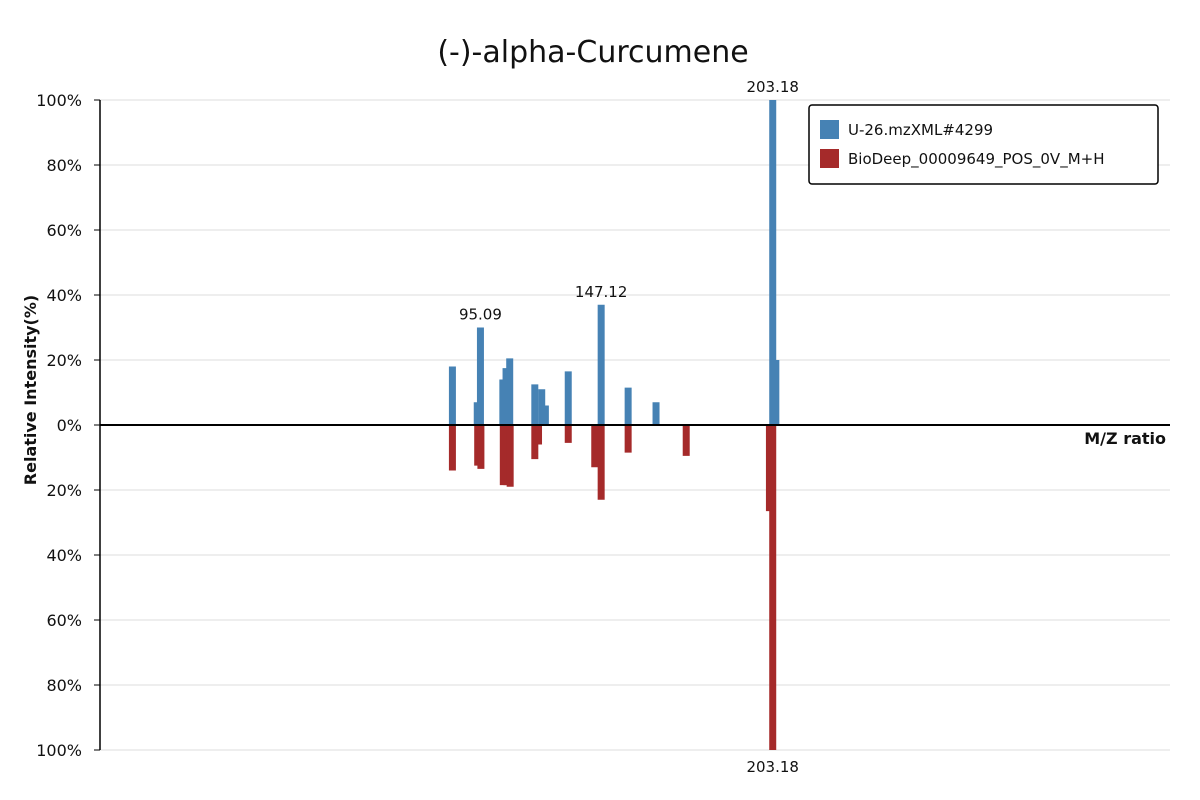 The height and width of the screenshot is (800, 1200). What do you see at coordinates (920, 130) in the screenshot?
I see `legend-label-sample: U-26.mzXML#4299` at bounding box center [920, 130].